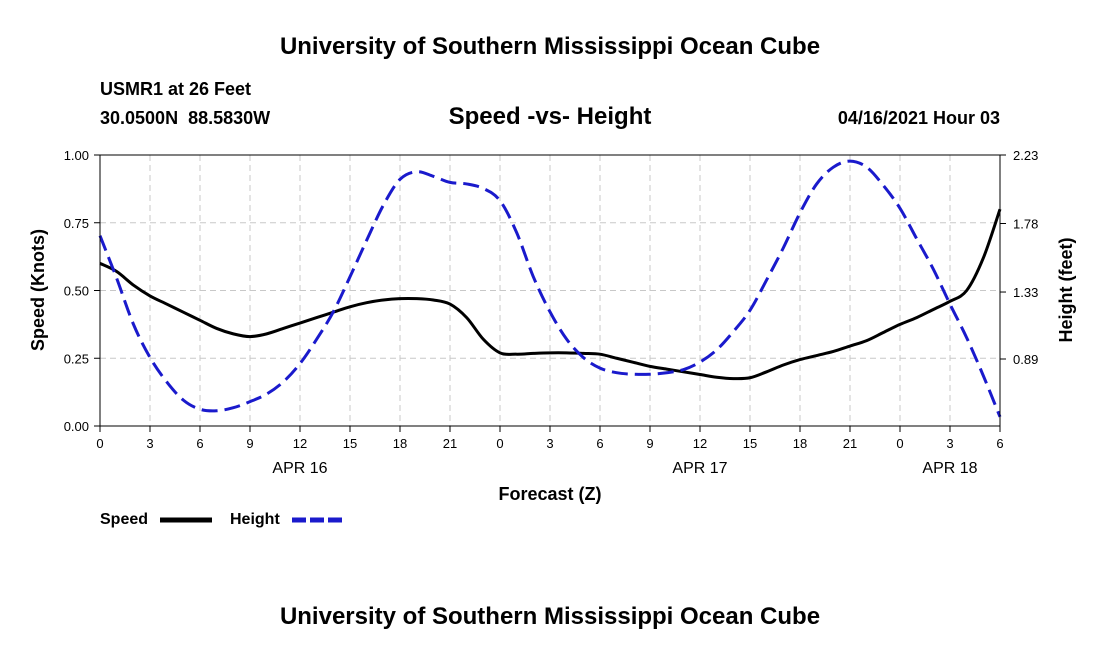  Describe the element at coordinates (76, 155) in the screenshot. I see `y-left-tick-label: 1.00` at that location.